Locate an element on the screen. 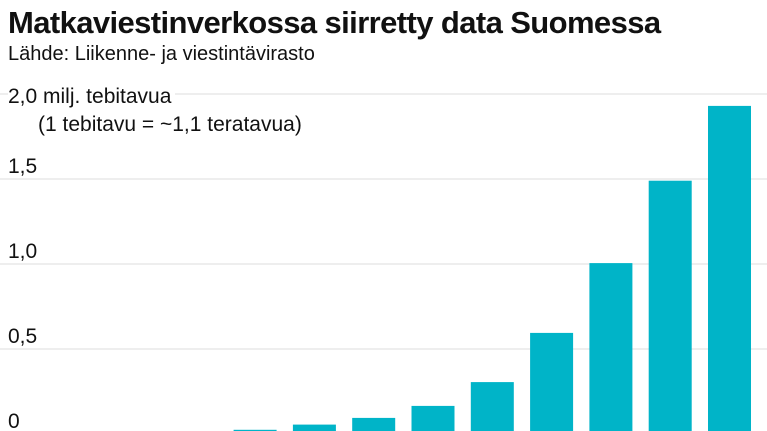 The width and height of the screenshot is (767, 431). y-axis-top-label: 2,0 milj. tebitavua is located at coordinates (92, 97).